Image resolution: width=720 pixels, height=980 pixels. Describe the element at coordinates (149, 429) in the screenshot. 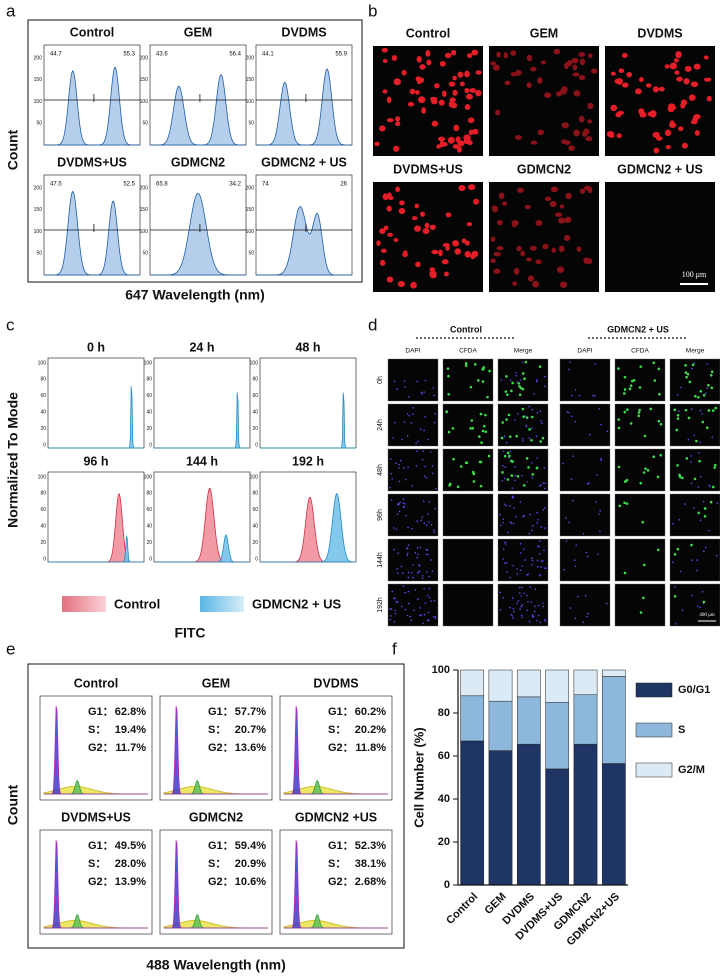

I see `y-tick-label: 20` at that location.